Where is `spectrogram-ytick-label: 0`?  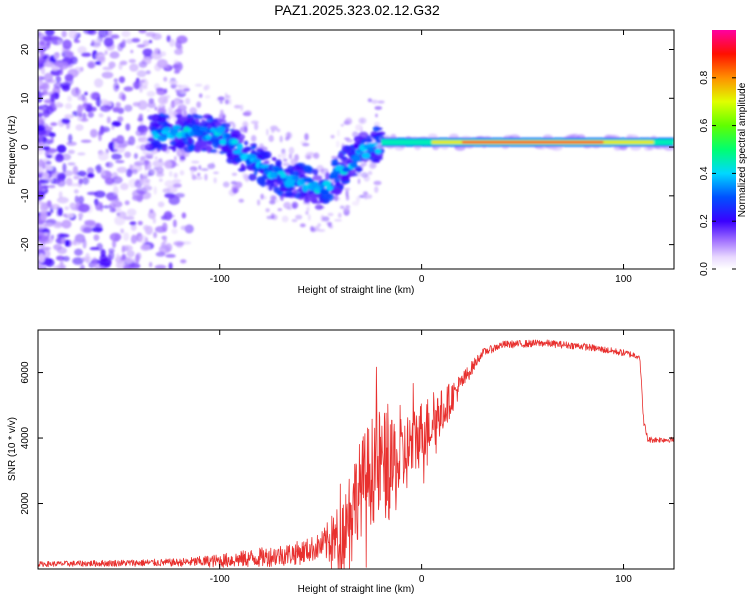 spectrogram-ytick-label: 0 is located at coordinates (25, 147).